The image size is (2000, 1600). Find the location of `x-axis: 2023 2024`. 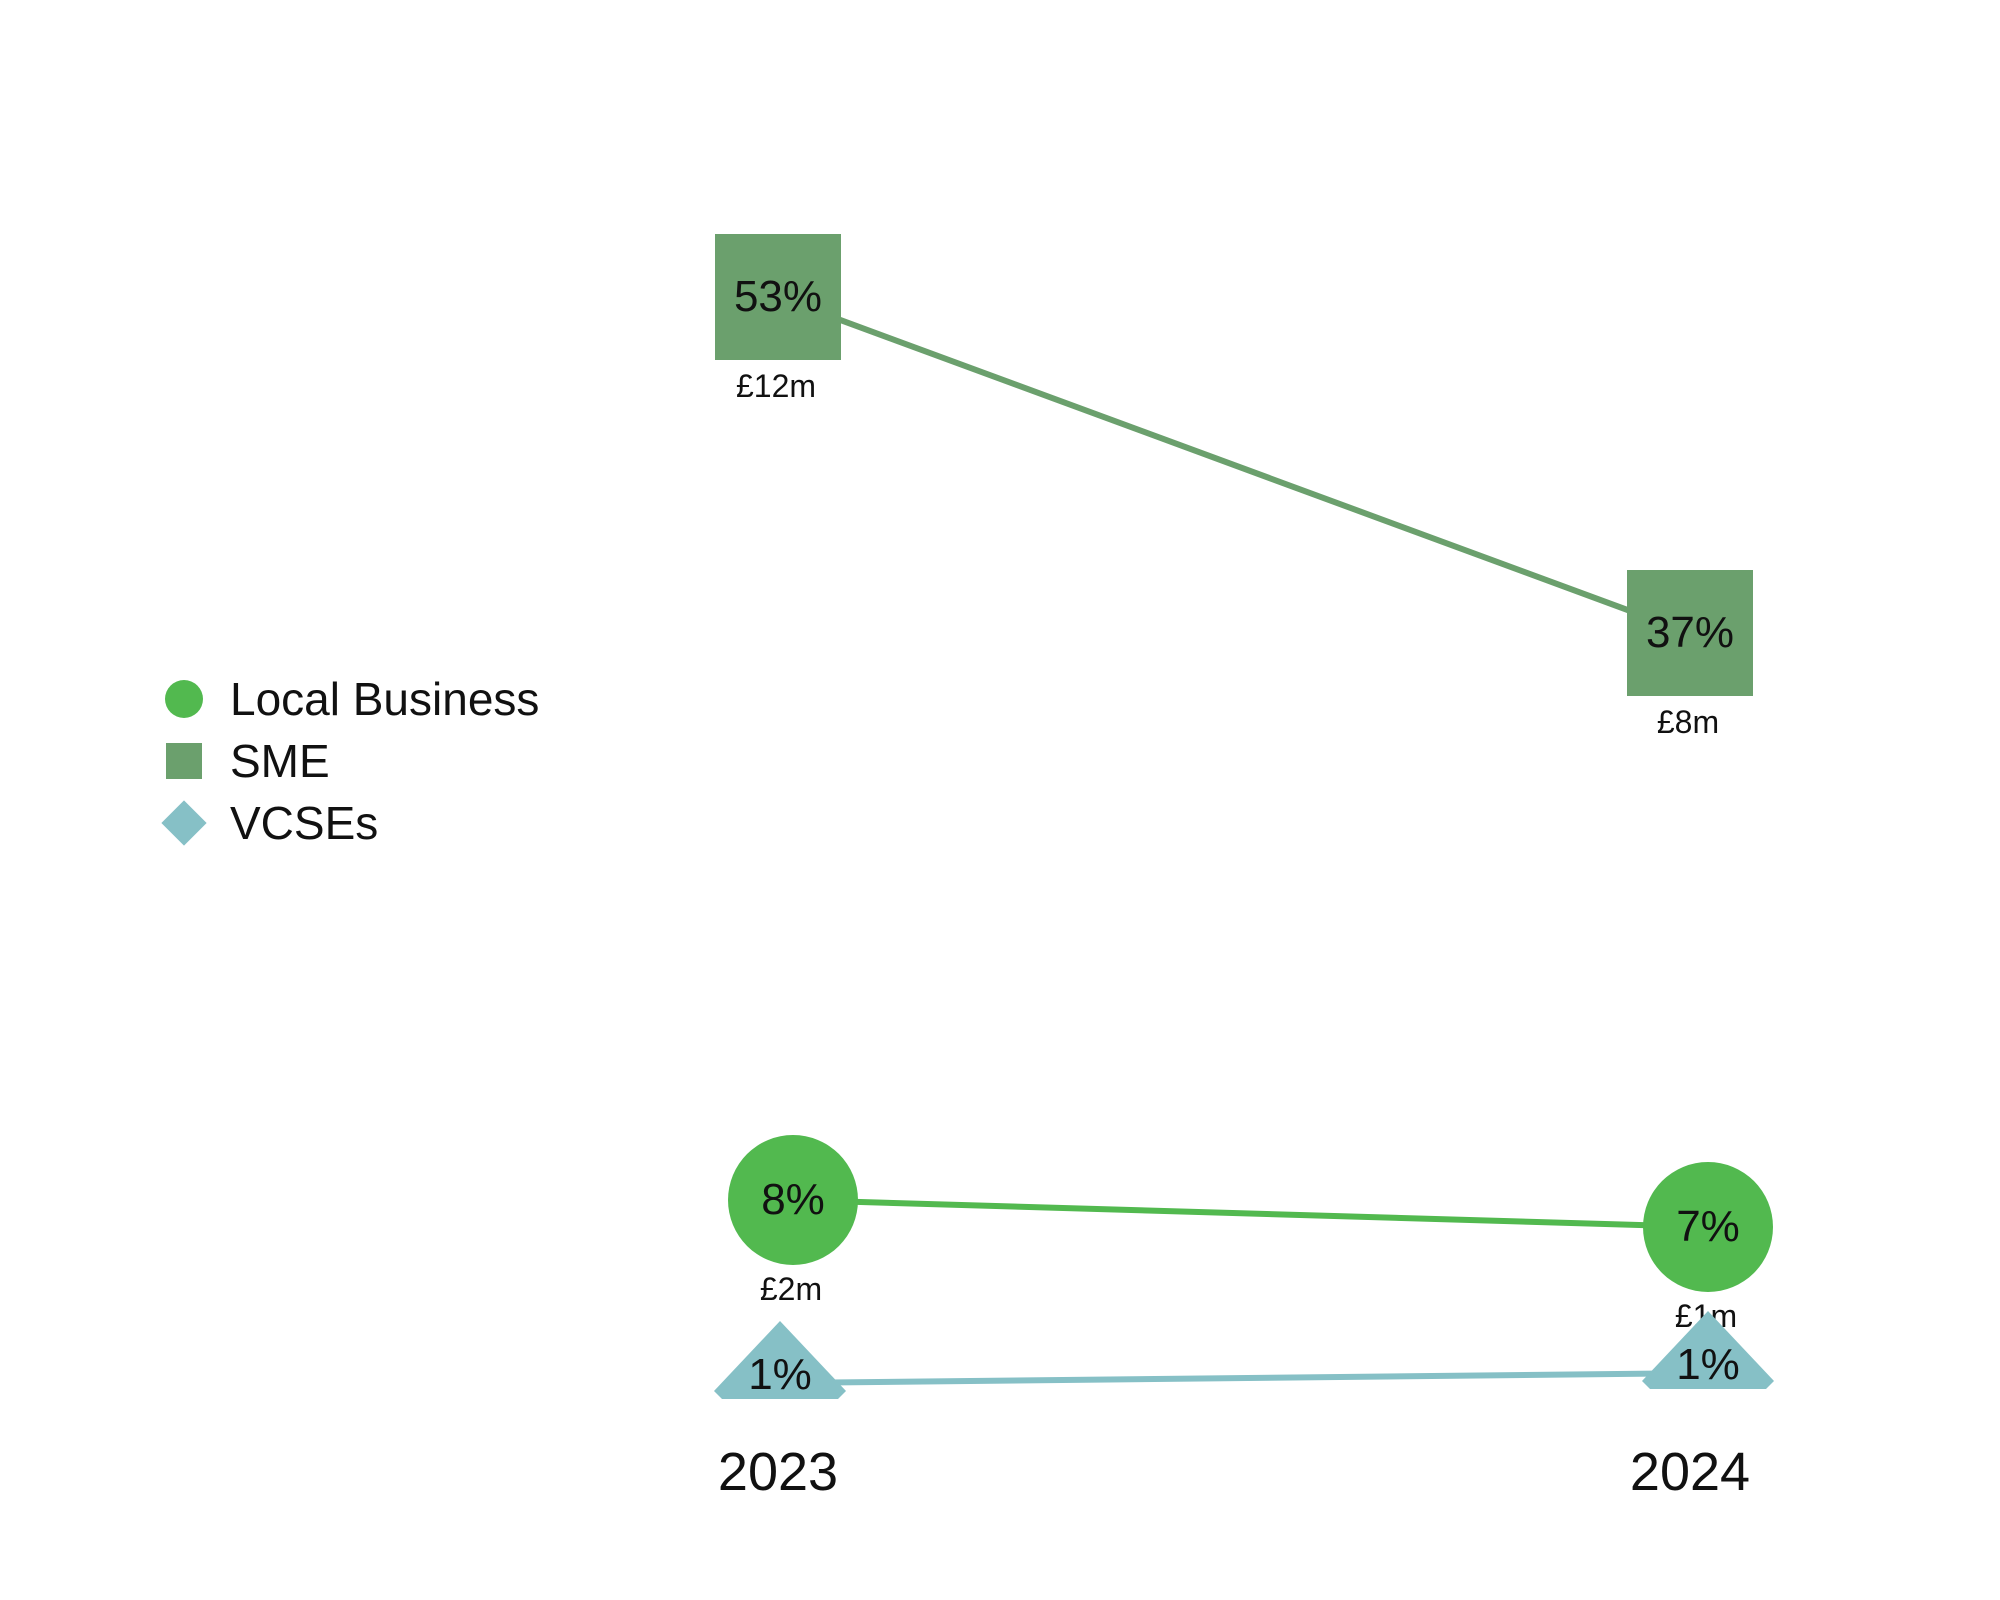

x-axis: 2023 2024 is located at coordinates (1234, 1472).